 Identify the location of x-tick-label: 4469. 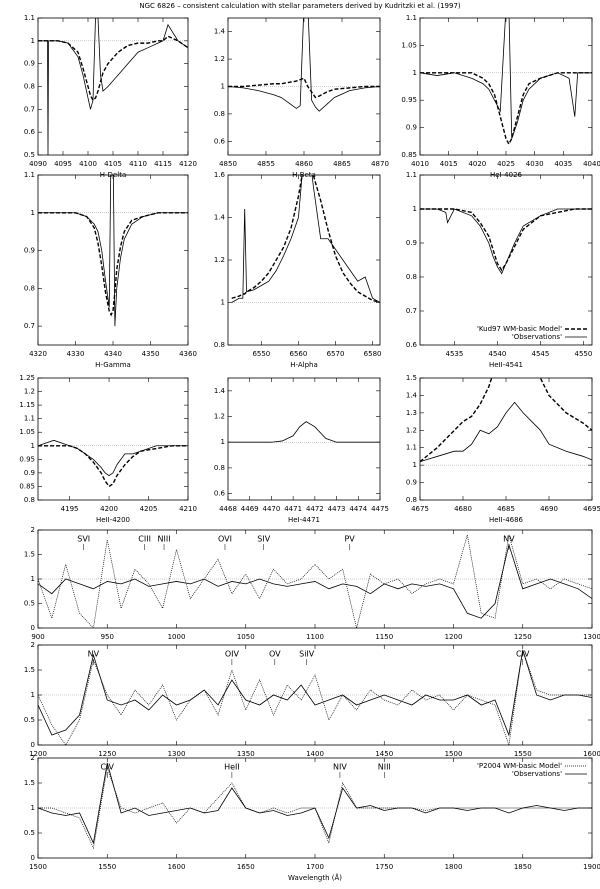
(250, 509).